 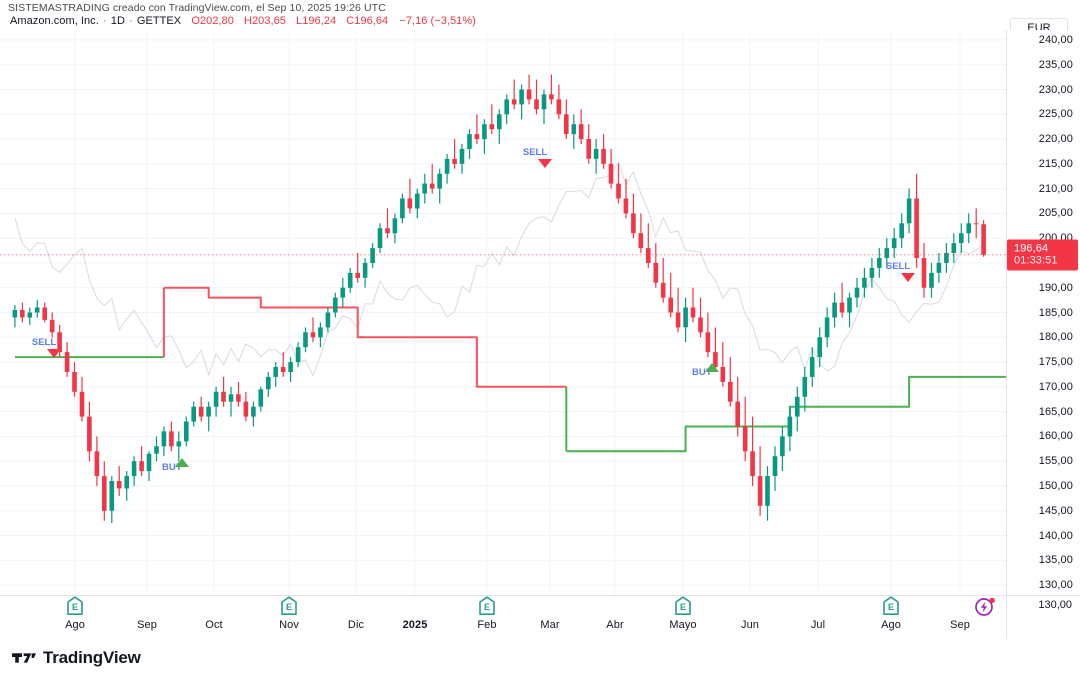 What do you see at coordinates (54, 21) in the screenshot?
I see `legend-symbol: Amazon.com, Inc.` at bounding box center [54, 21].